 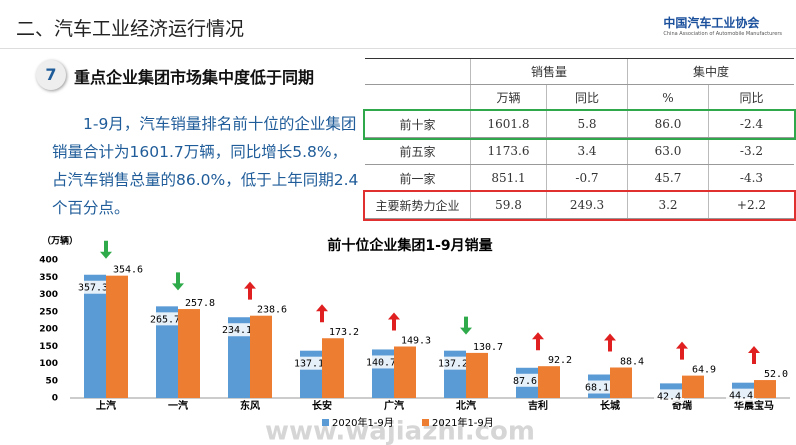 I want to click on value-label: 354.6, so click(x=128, y=270).